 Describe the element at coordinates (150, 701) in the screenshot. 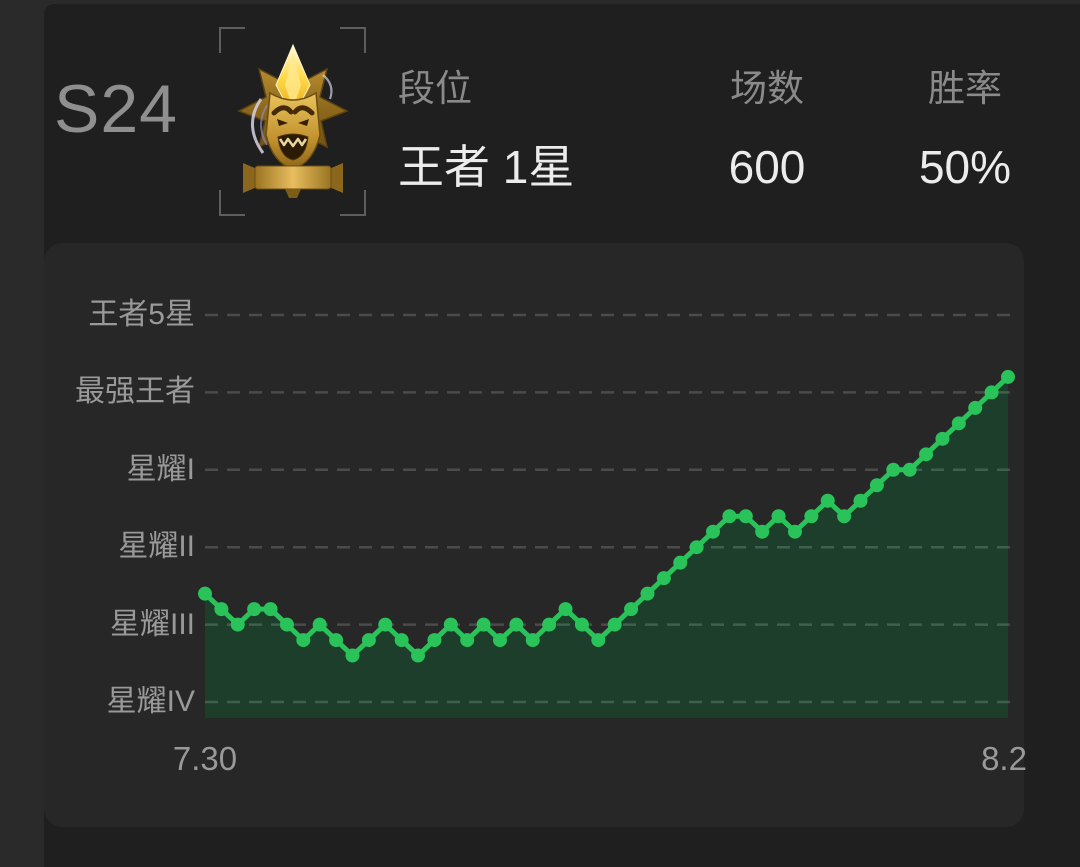

I see `y-axis-label: 星耀IV` at that location.